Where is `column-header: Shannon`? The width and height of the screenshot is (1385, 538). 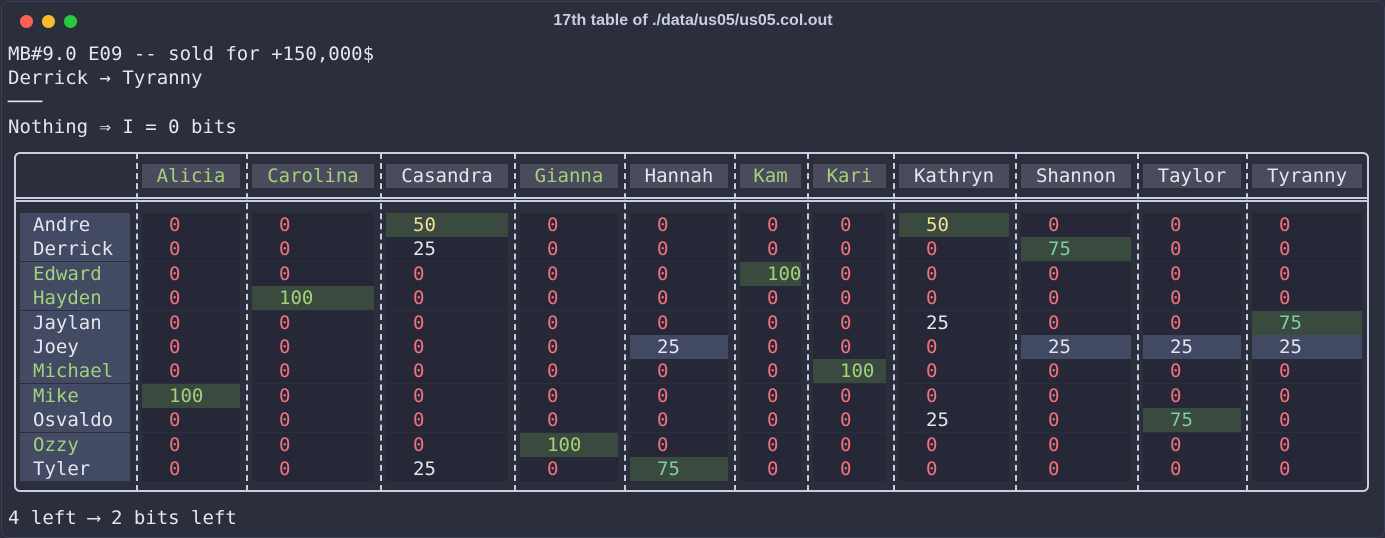
column-header: Shannon is located at coordinates (1076, 176).